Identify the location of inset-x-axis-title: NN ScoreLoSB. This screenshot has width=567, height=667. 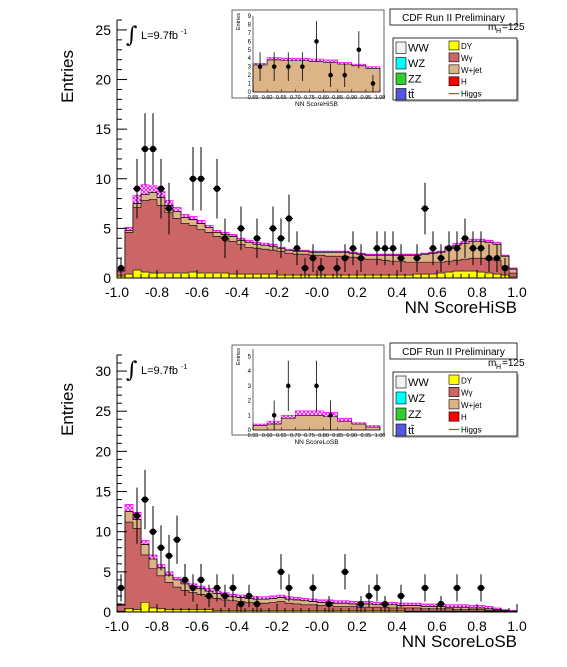
(316, 442).